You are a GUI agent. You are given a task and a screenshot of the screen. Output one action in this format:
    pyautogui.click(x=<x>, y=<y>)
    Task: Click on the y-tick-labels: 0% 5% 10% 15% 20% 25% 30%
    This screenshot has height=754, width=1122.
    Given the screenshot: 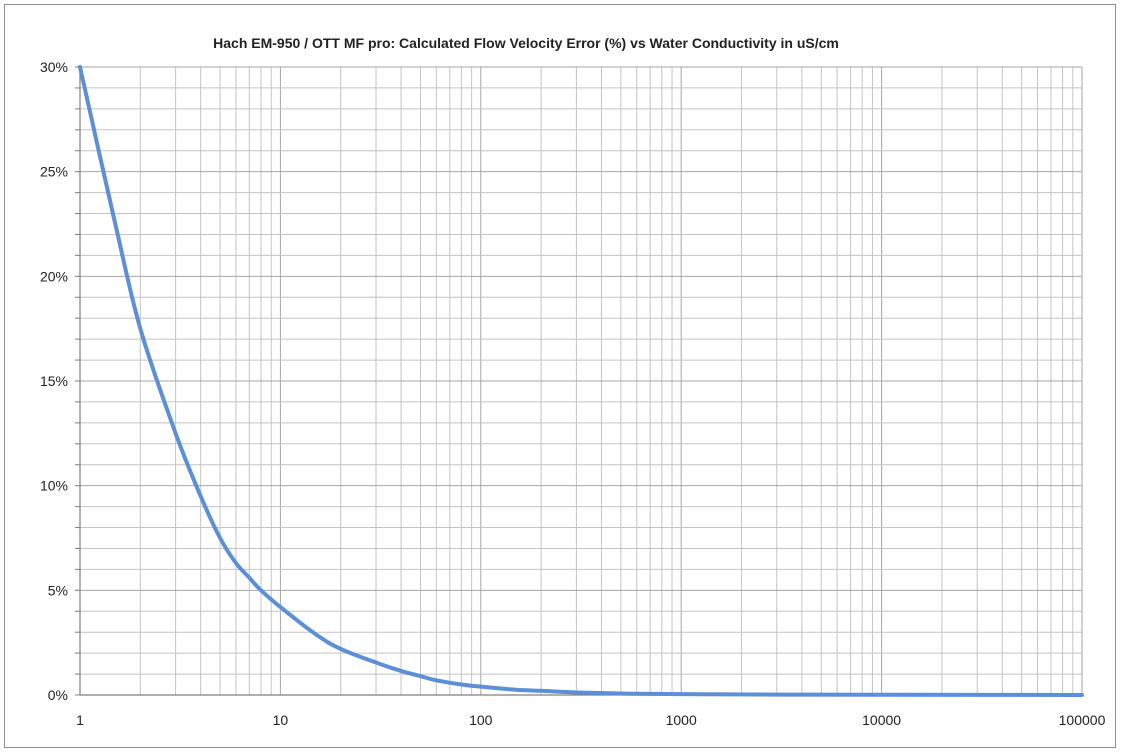 What is the action you would take?
    pyautogui.click(x=54, y=381)
    